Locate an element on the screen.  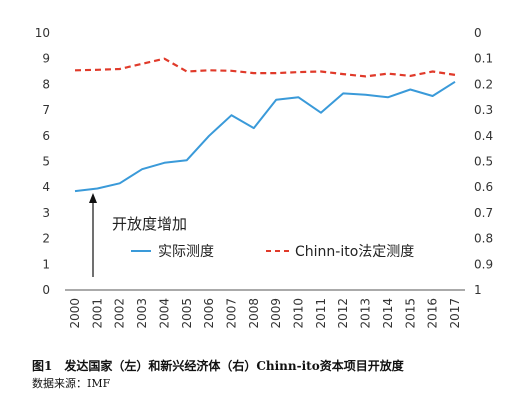
left-tick-label: 7 is located at coordinates (46, 110).